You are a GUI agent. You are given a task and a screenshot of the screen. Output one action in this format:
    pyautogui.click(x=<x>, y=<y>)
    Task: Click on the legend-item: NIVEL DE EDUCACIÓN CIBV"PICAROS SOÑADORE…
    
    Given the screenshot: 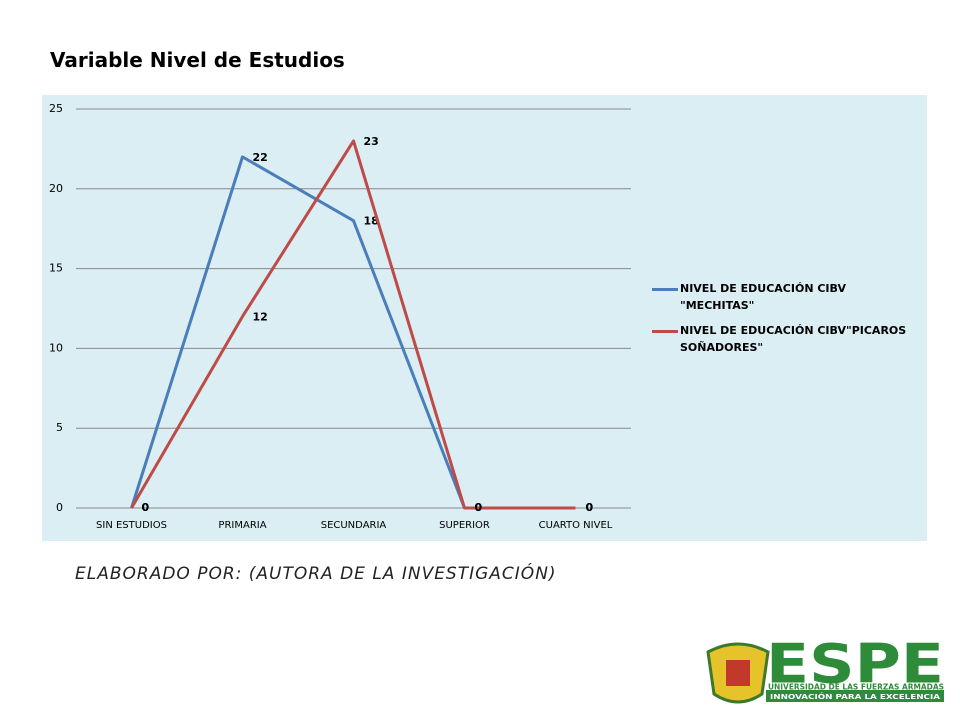 What is the action you would take?
    pyautogui.click(x=787, y=339)
    